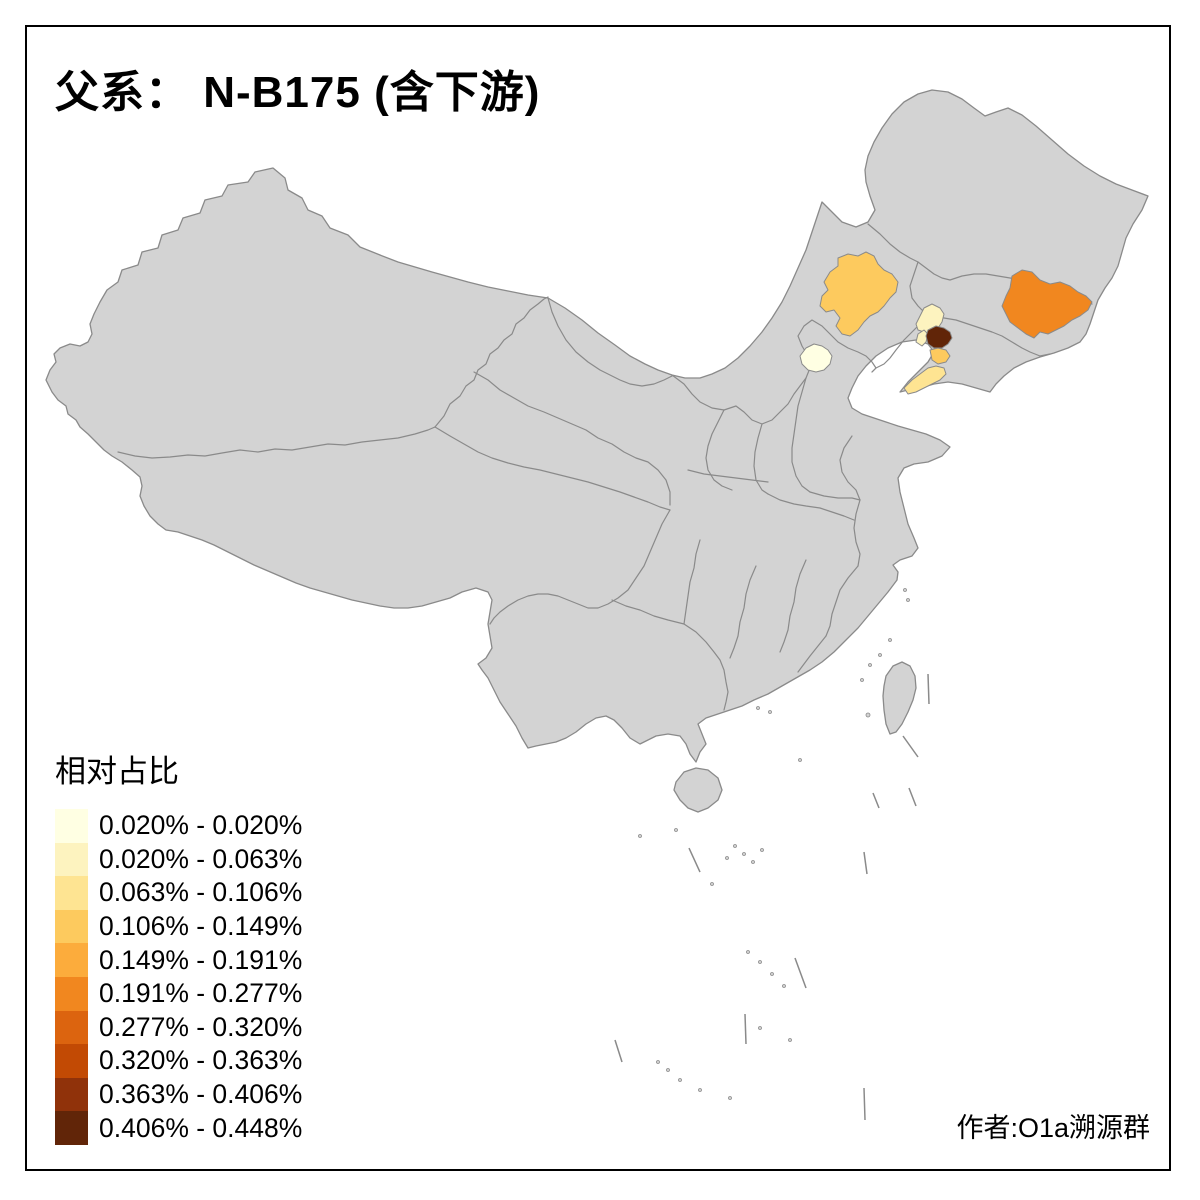  What do you see at coordinates (925, 380) in the screenshot?
I see `region-liaoning-coast` at bounding box center [925, 380].